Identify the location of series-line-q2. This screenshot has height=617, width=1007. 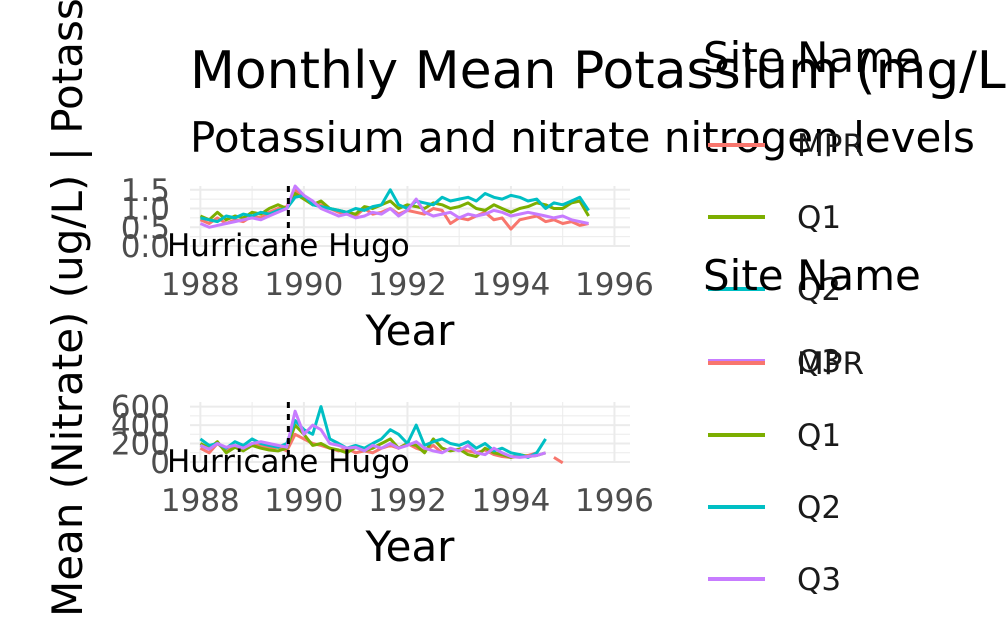
(395, 206).